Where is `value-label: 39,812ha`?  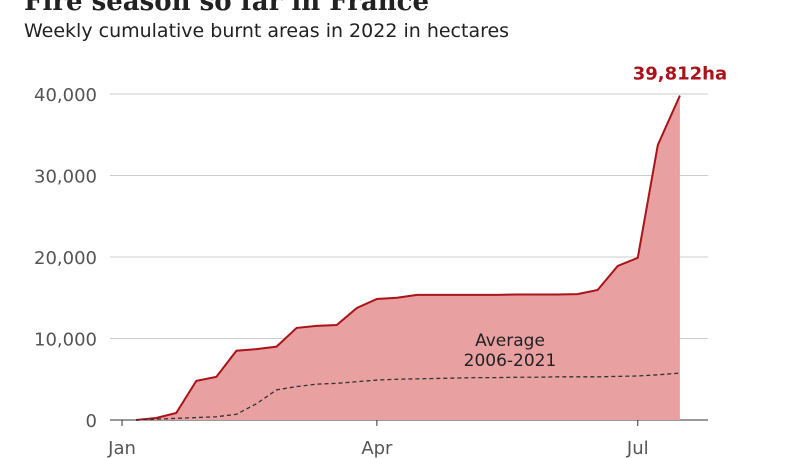
value-label: 39,812ha is located at coordinates (680, 74).